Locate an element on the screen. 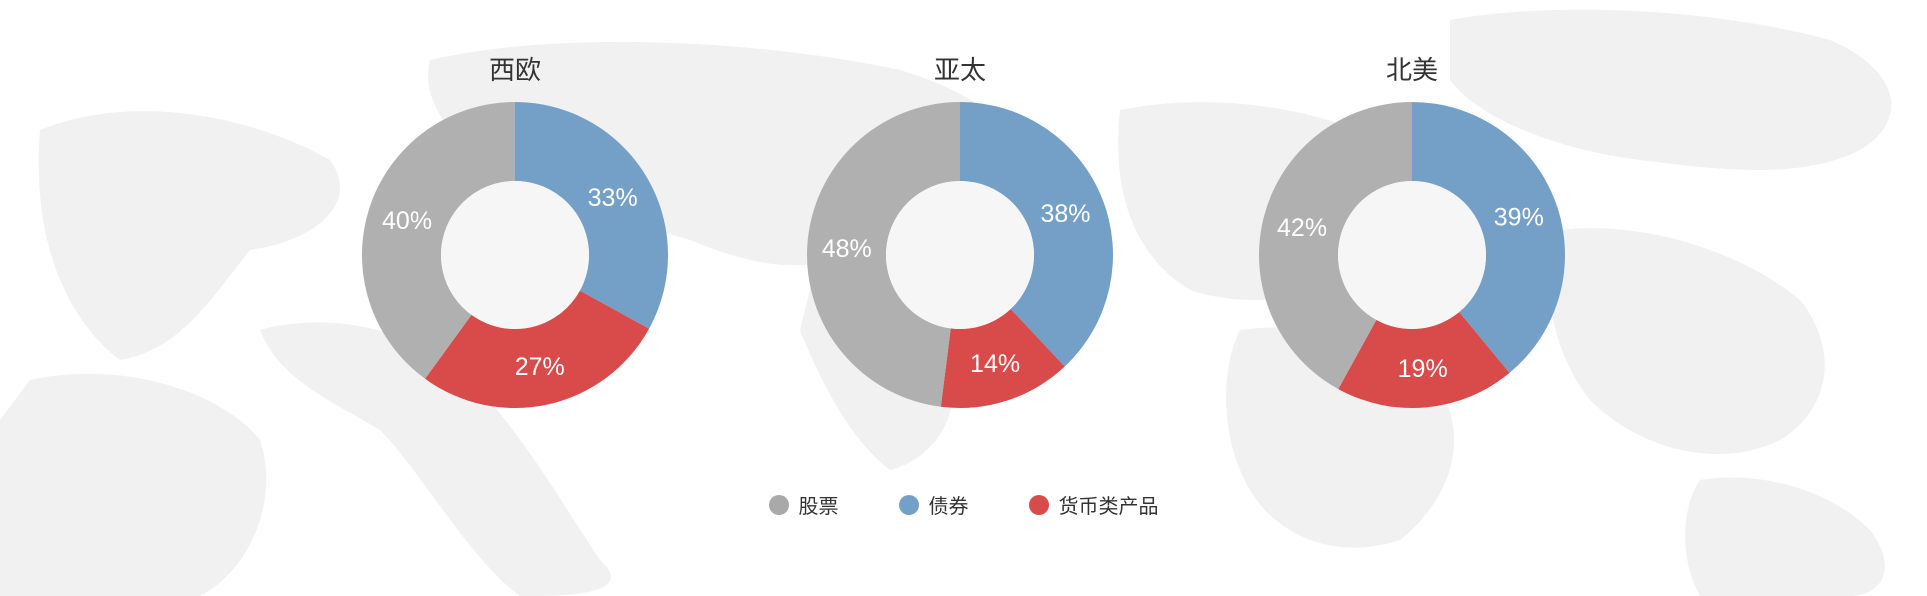  legend-item-money-products: 货币类产品 is located at coordinates (1093, 504).